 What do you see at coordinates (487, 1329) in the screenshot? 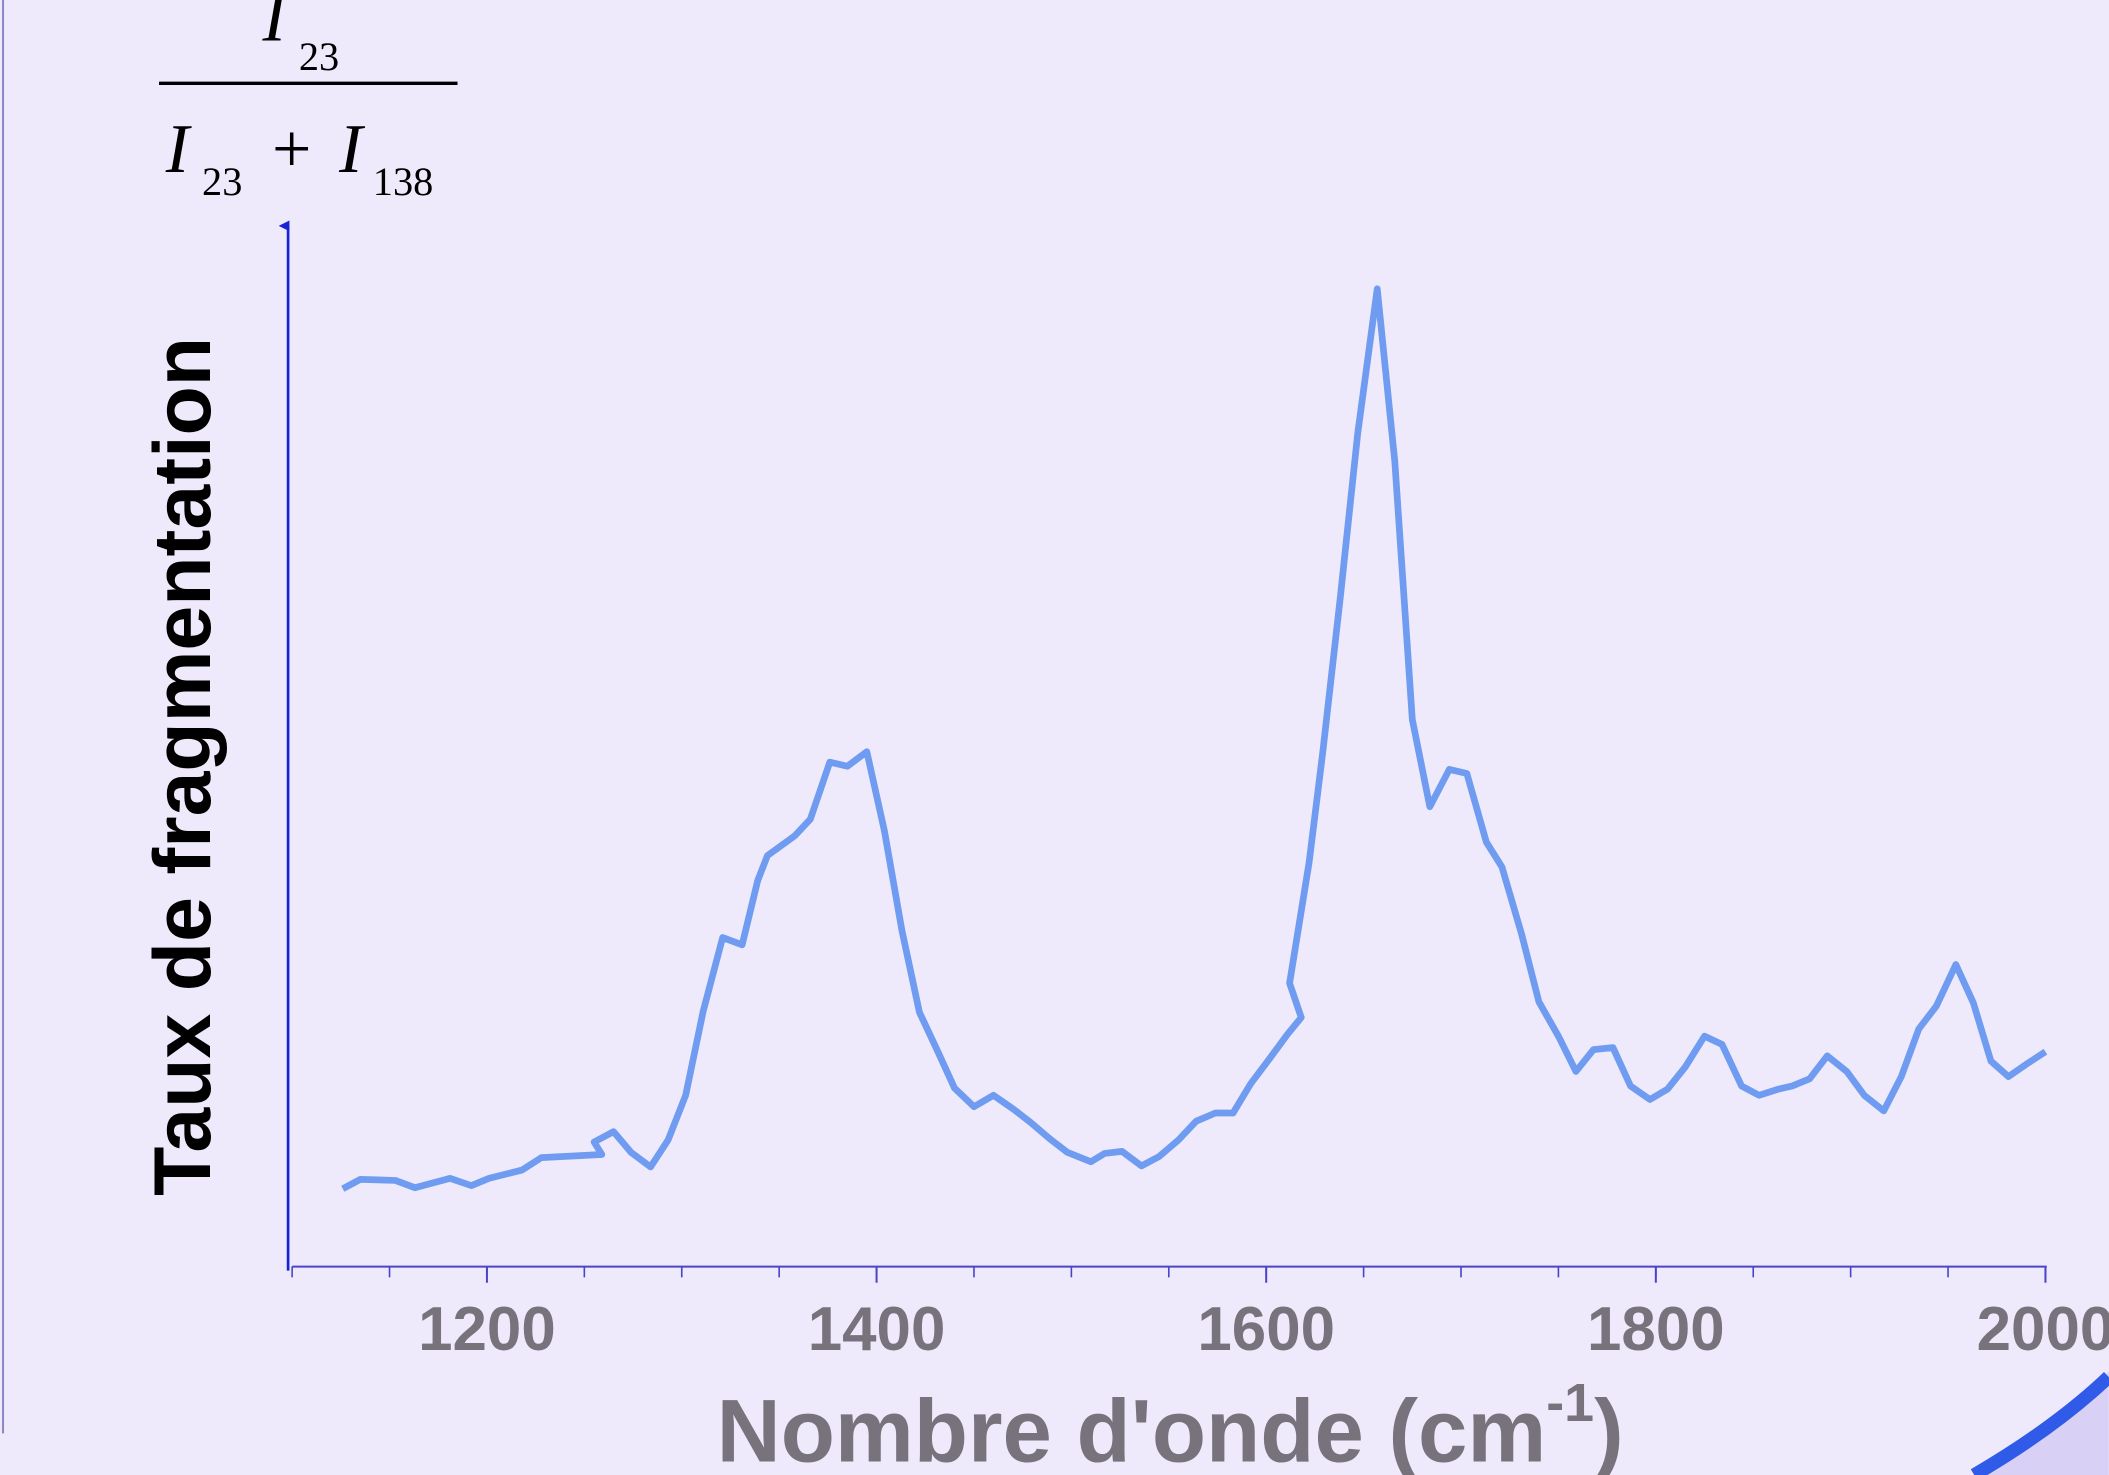
I see `x-tick-label: 1200` at bounding box center [487, 1329].